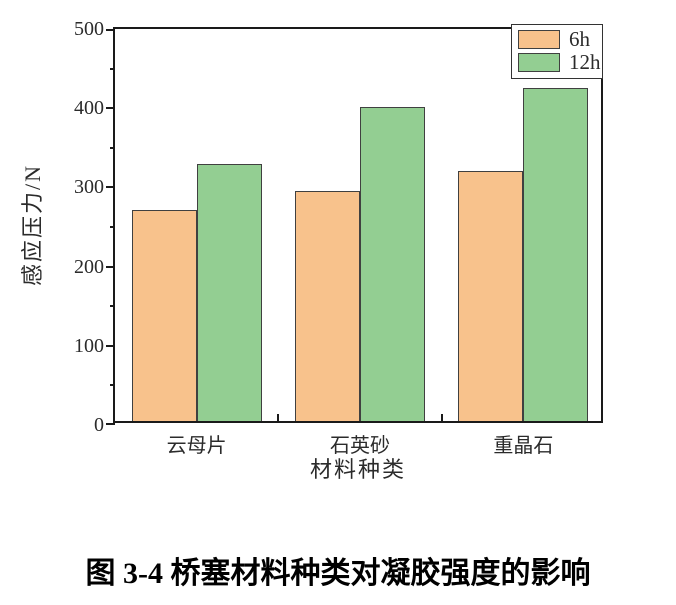 The height and width of the screenshot is (605, 676). I want to click on figure-caption: 图 3-4 桥塞材料种类对凝胶强度的影响, so click(338, 573).